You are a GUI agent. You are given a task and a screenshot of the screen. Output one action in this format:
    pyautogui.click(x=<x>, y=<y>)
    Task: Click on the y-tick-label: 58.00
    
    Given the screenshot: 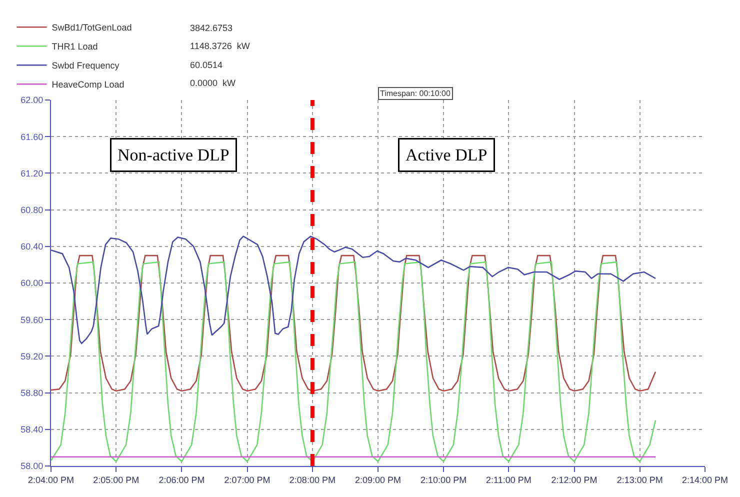 What is the action you would take?
    pyautogui.click(x=32, y=466)
    